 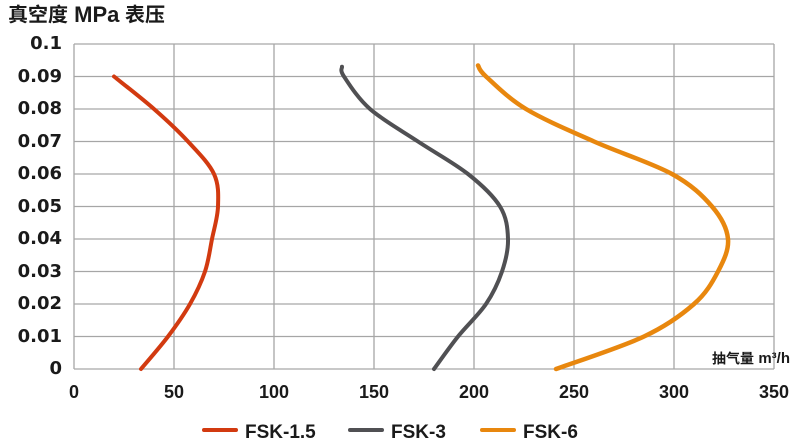 I want to click on x-tick-label: 100, so click(x=274, y=392).